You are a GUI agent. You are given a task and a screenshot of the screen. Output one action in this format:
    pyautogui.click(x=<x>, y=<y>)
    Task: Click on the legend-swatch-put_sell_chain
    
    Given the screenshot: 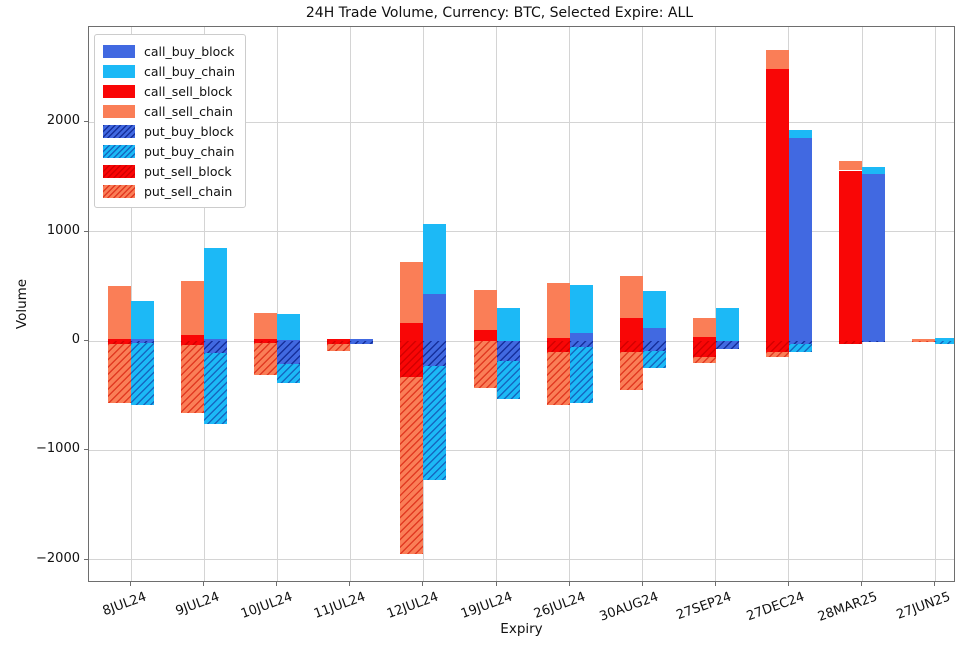 What is the action you would take?
    pyautogui.click(x=119, y=191)
    